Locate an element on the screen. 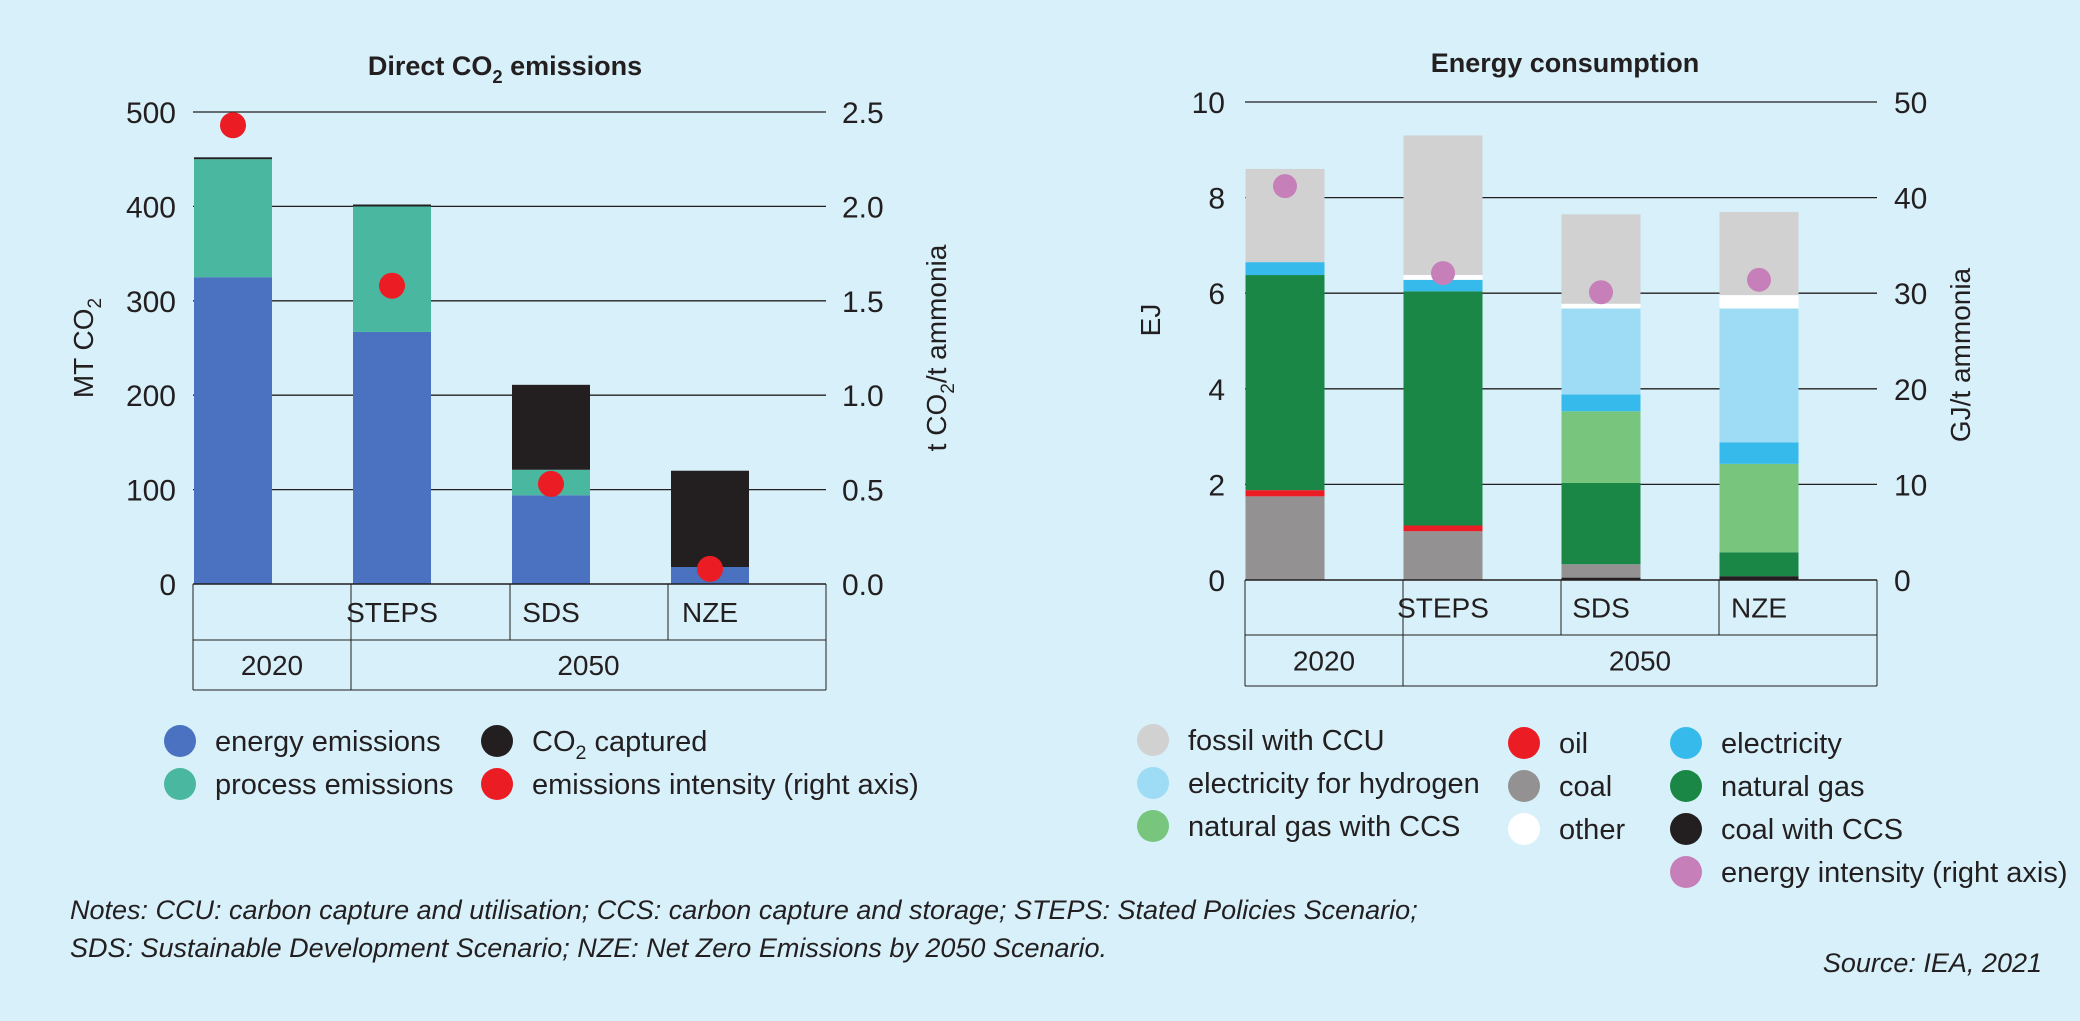 This screenshot has height=1021, width=2080. source-text: Source: IEA, 2021 is located at coordinates (1932, 963).